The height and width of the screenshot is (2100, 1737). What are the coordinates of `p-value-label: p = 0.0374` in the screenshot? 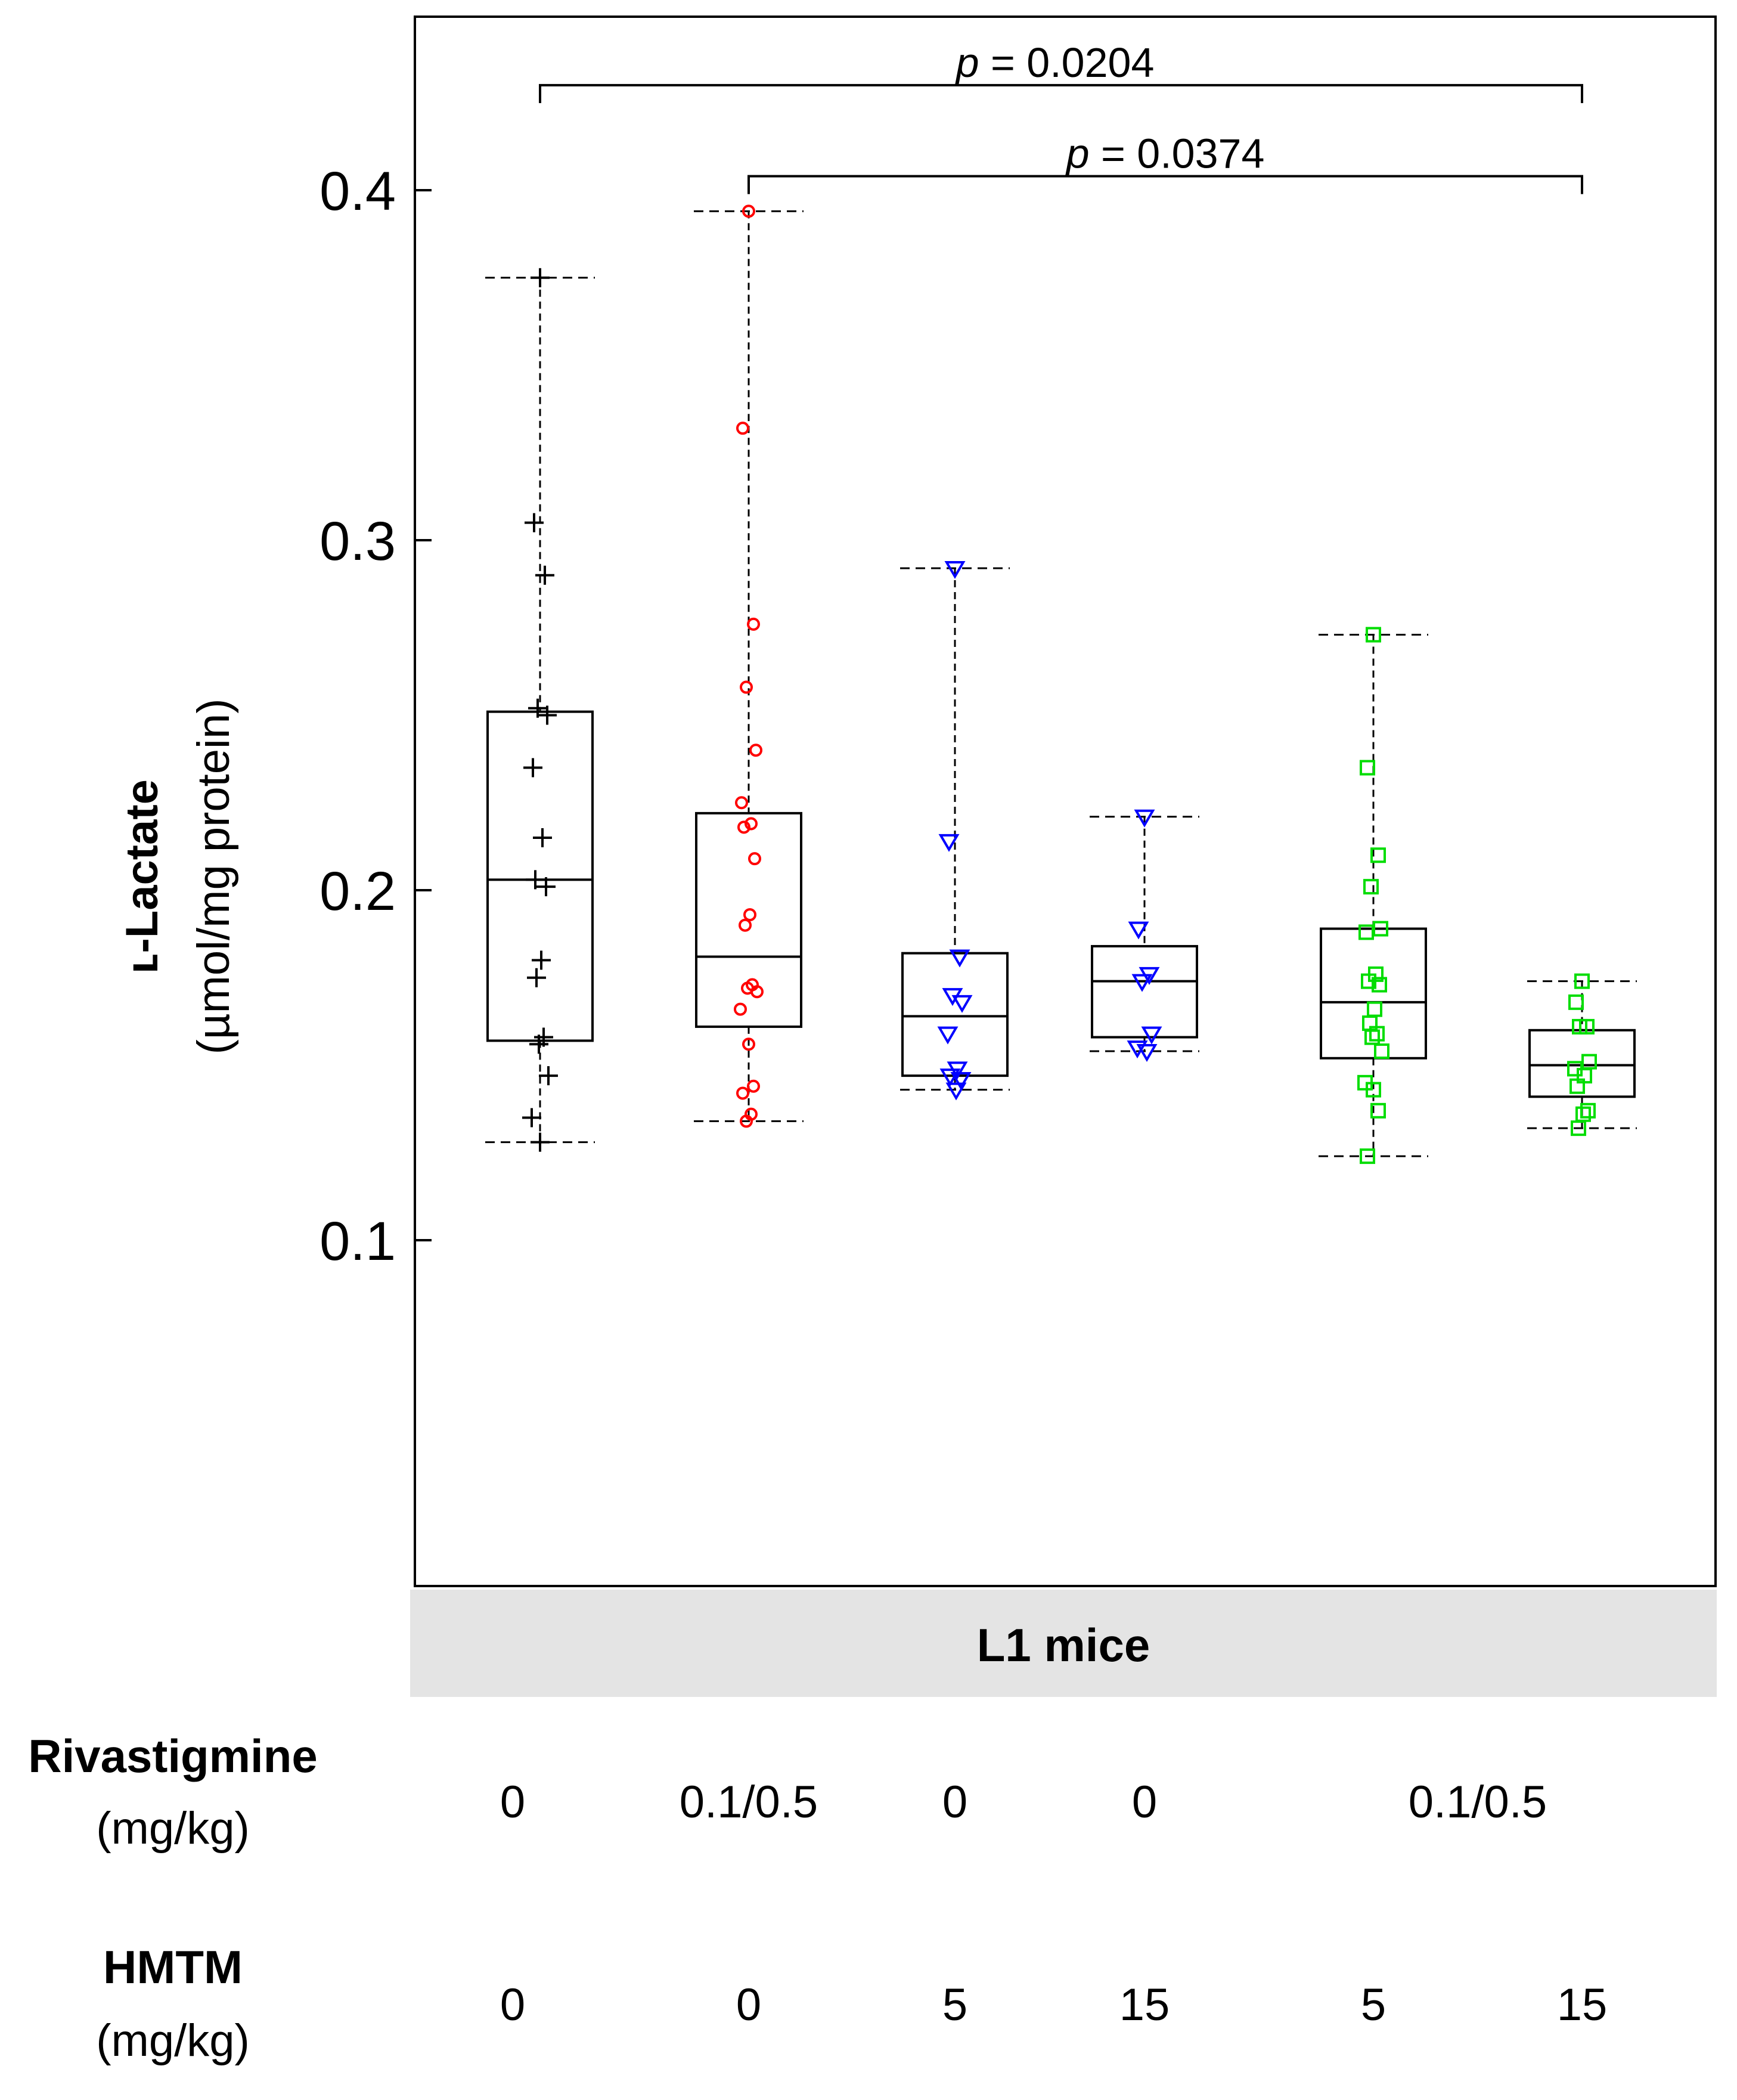 It's located at (1165, 154).